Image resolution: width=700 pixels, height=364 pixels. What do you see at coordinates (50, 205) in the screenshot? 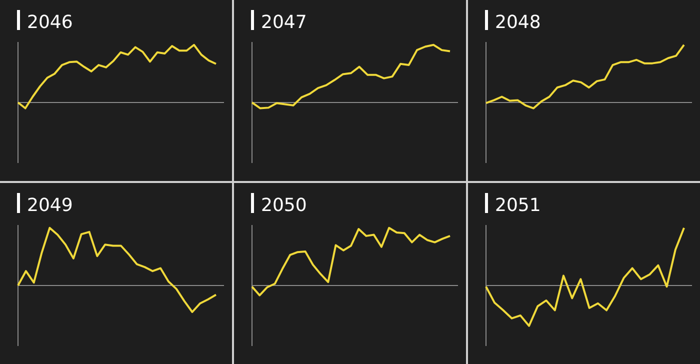
I see `chart-title: 2049` at bounding box center [50, 205].